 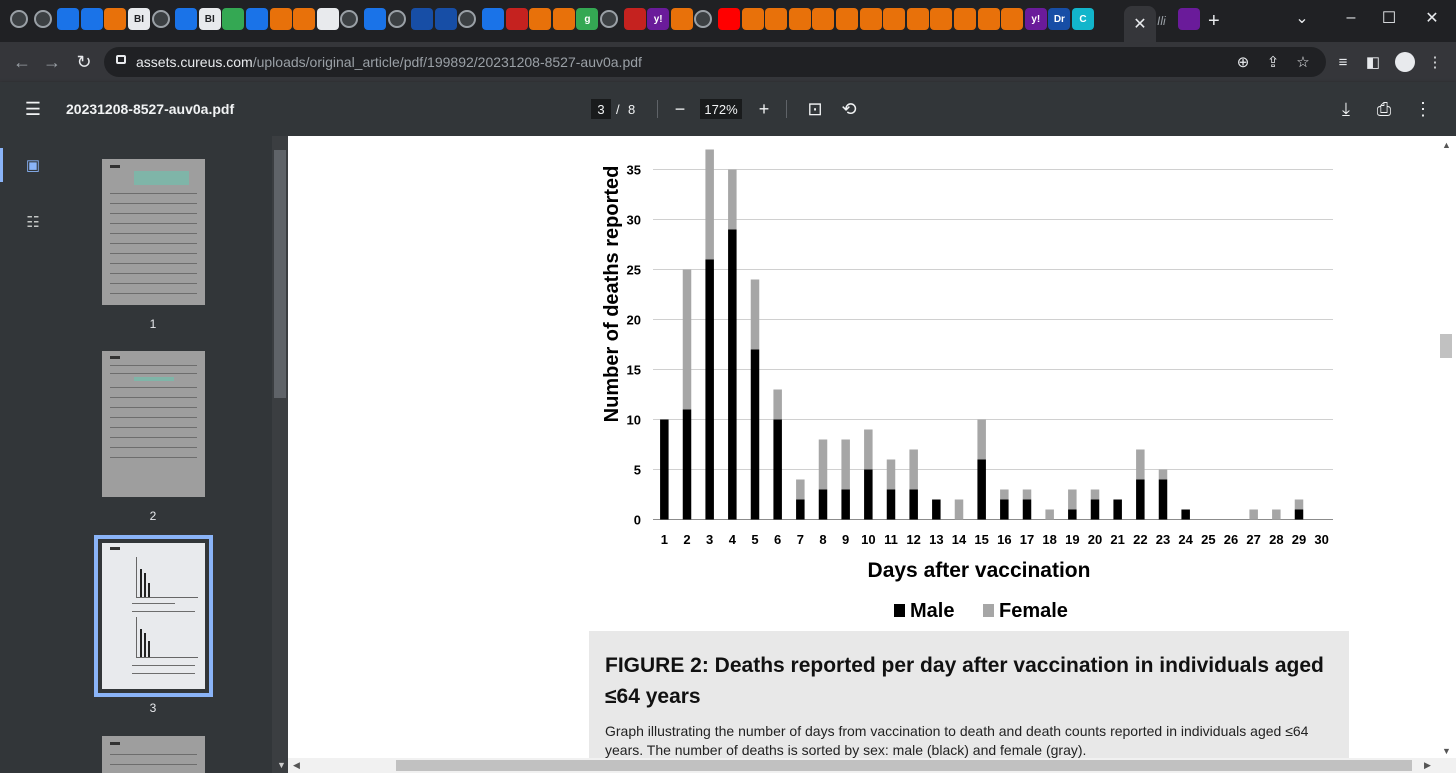 What do you see at coordinates (1435, 62) in the screenshot?
I see `browser-menu-icon: ⋮` at bounding box center [1435, 62].